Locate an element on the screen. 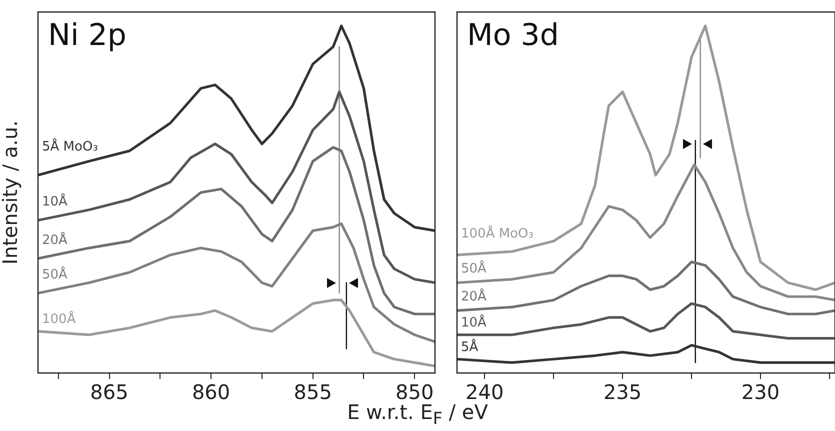 The height and width of the screenshot is (431, 835). chart-title: Ni 2p is located at coordinates (87, 35).